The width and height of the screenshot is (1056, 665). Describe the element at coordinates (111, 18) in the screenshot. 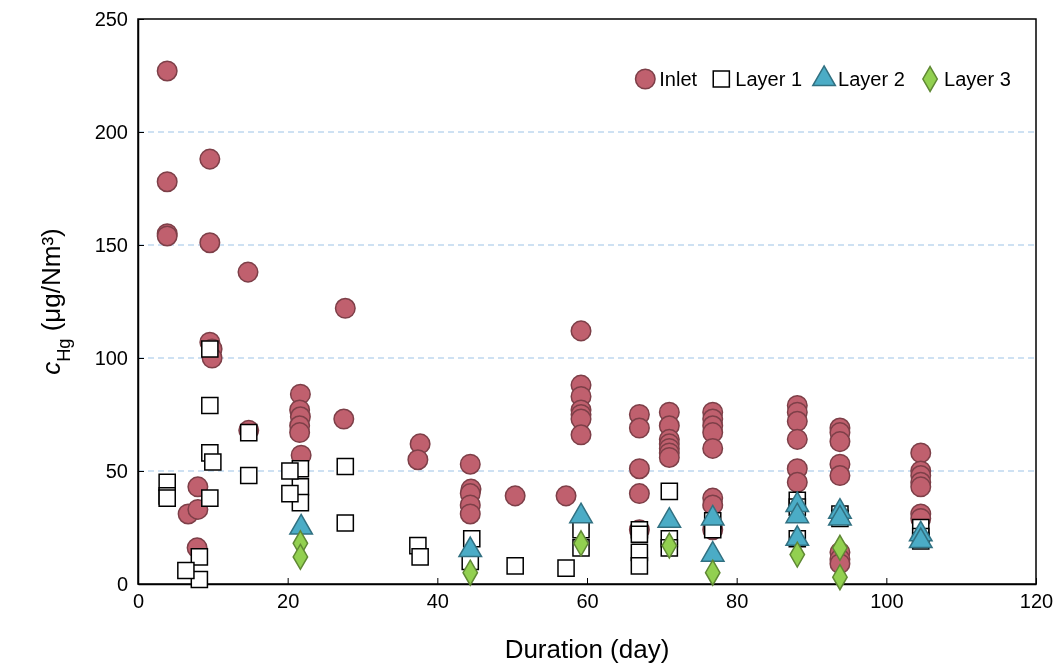

I see `y-tick-label: 250` at that location.